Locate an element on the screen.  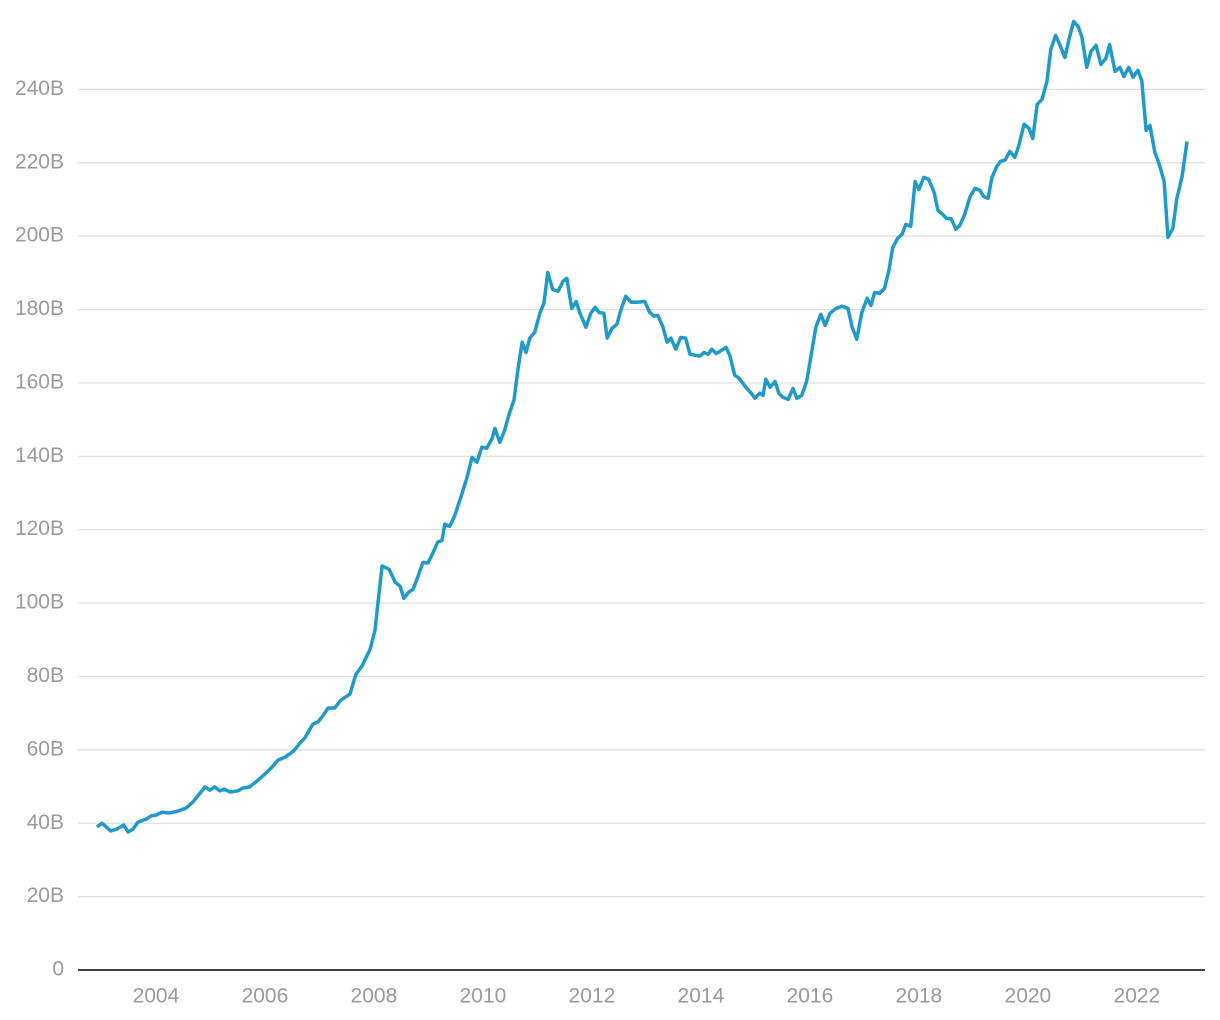
y-tick-label: 80B is located at coordinates (45, 675).